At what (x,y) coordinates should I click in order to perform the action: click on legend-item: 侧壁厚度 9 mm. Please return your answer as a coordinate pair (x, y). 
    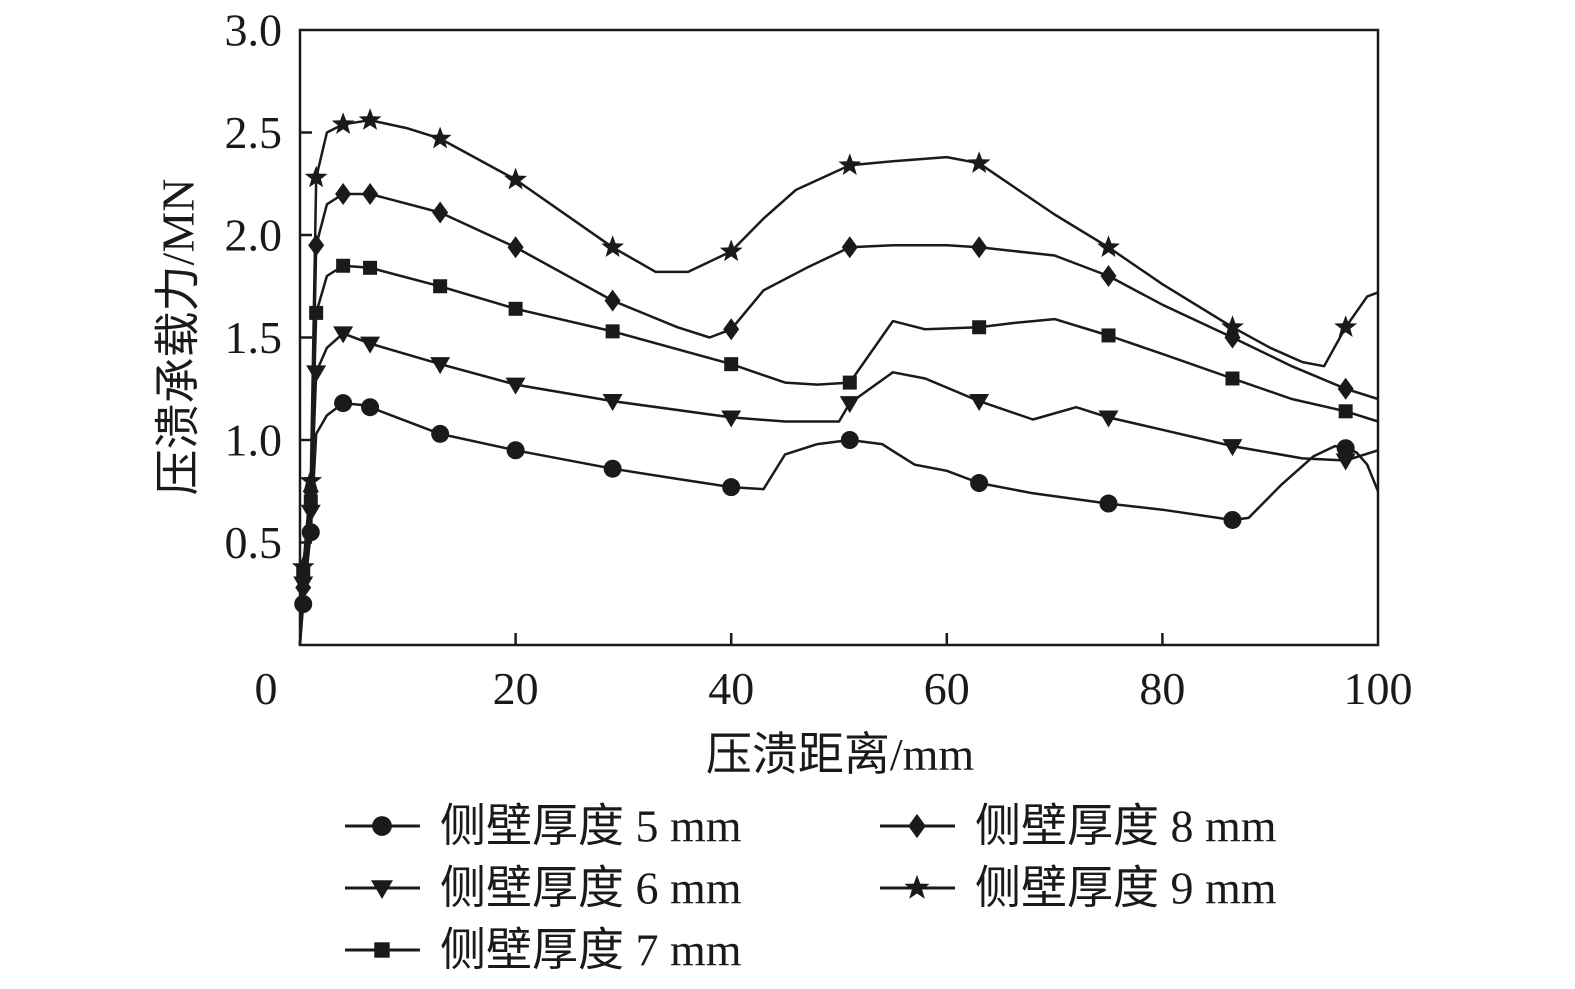
    Looking at the image, I should click on (1078, 888).